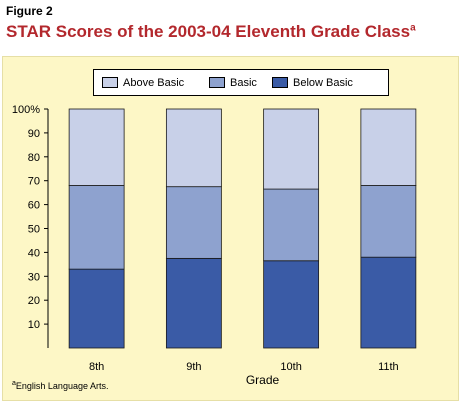 This screenshot has height=403, width=461. I want to click on y-tick-label: 100%, so click(26, 110).